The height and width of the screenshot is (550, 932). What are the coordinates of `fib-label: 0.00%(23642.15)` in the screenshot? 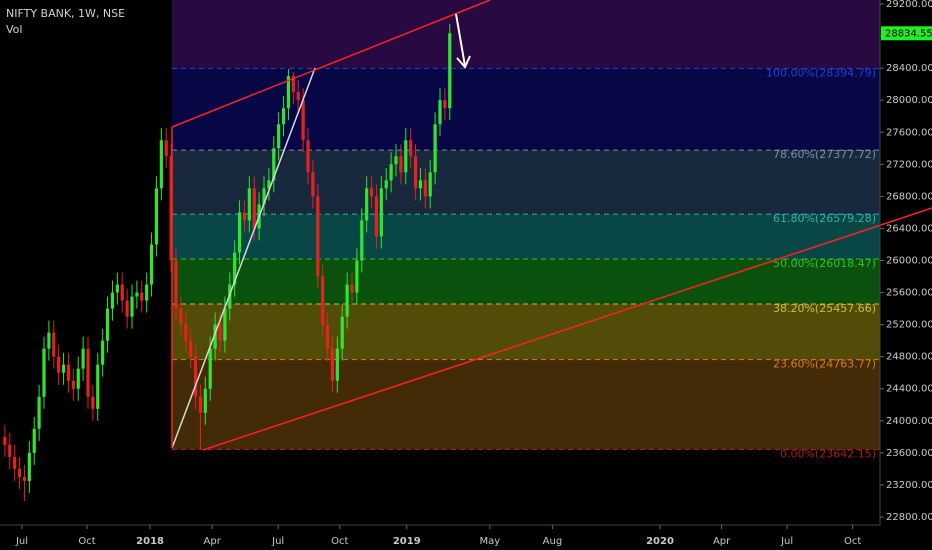 It's located at (828, 453).